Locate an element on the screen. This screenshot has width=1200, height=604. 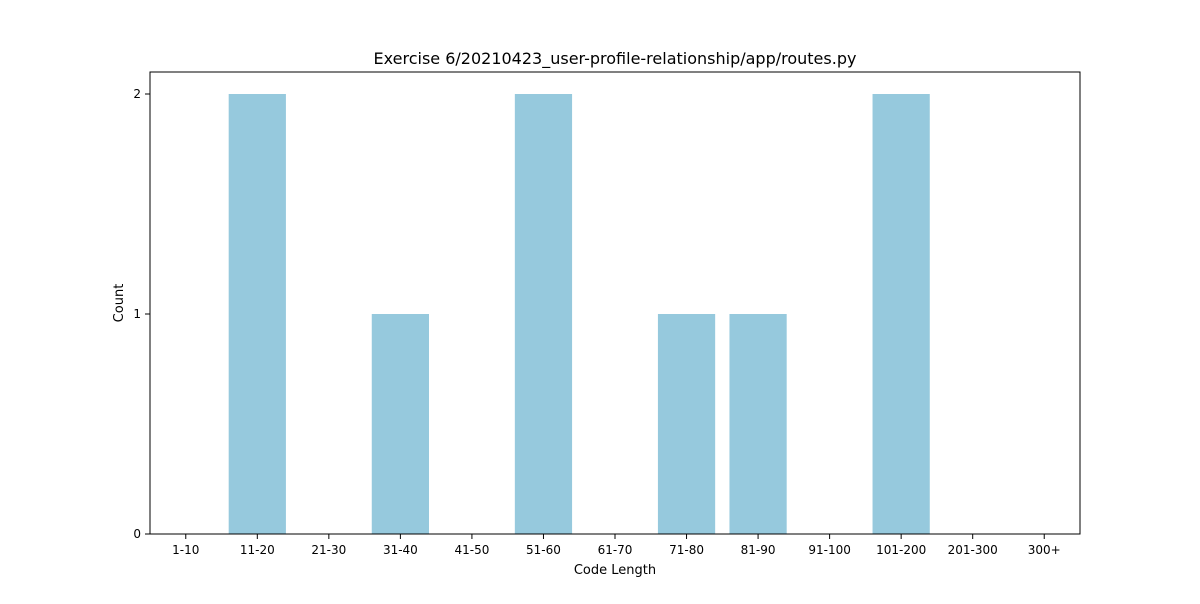
x-axis-label: Code Length is located at coordinates (615, 570).